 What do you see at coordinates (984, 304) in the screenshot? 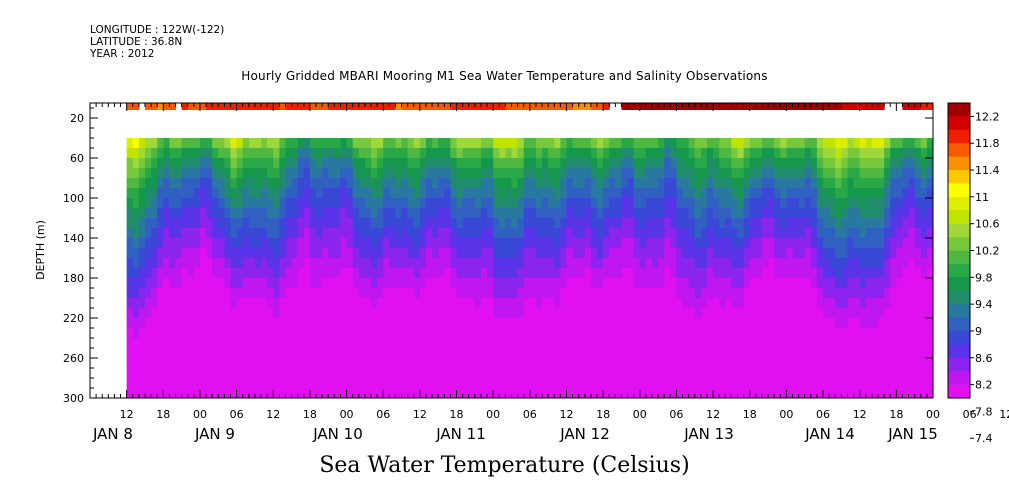
I see `colorbar-label: 9.4` at bounding box center [984, 304].